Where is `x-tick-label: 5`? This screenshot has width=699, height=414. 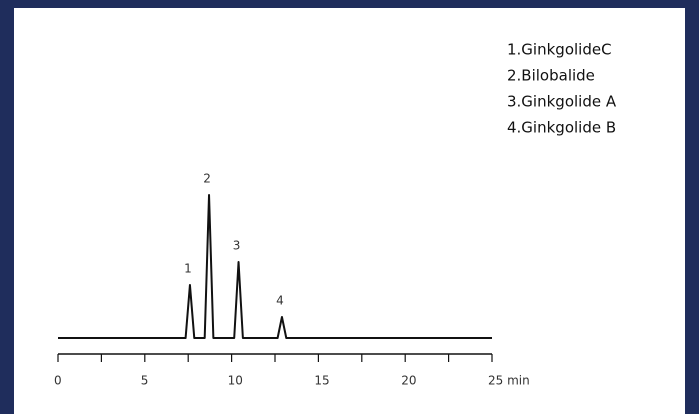 x-tick-label: 5 is located at coordinates (145, 381).